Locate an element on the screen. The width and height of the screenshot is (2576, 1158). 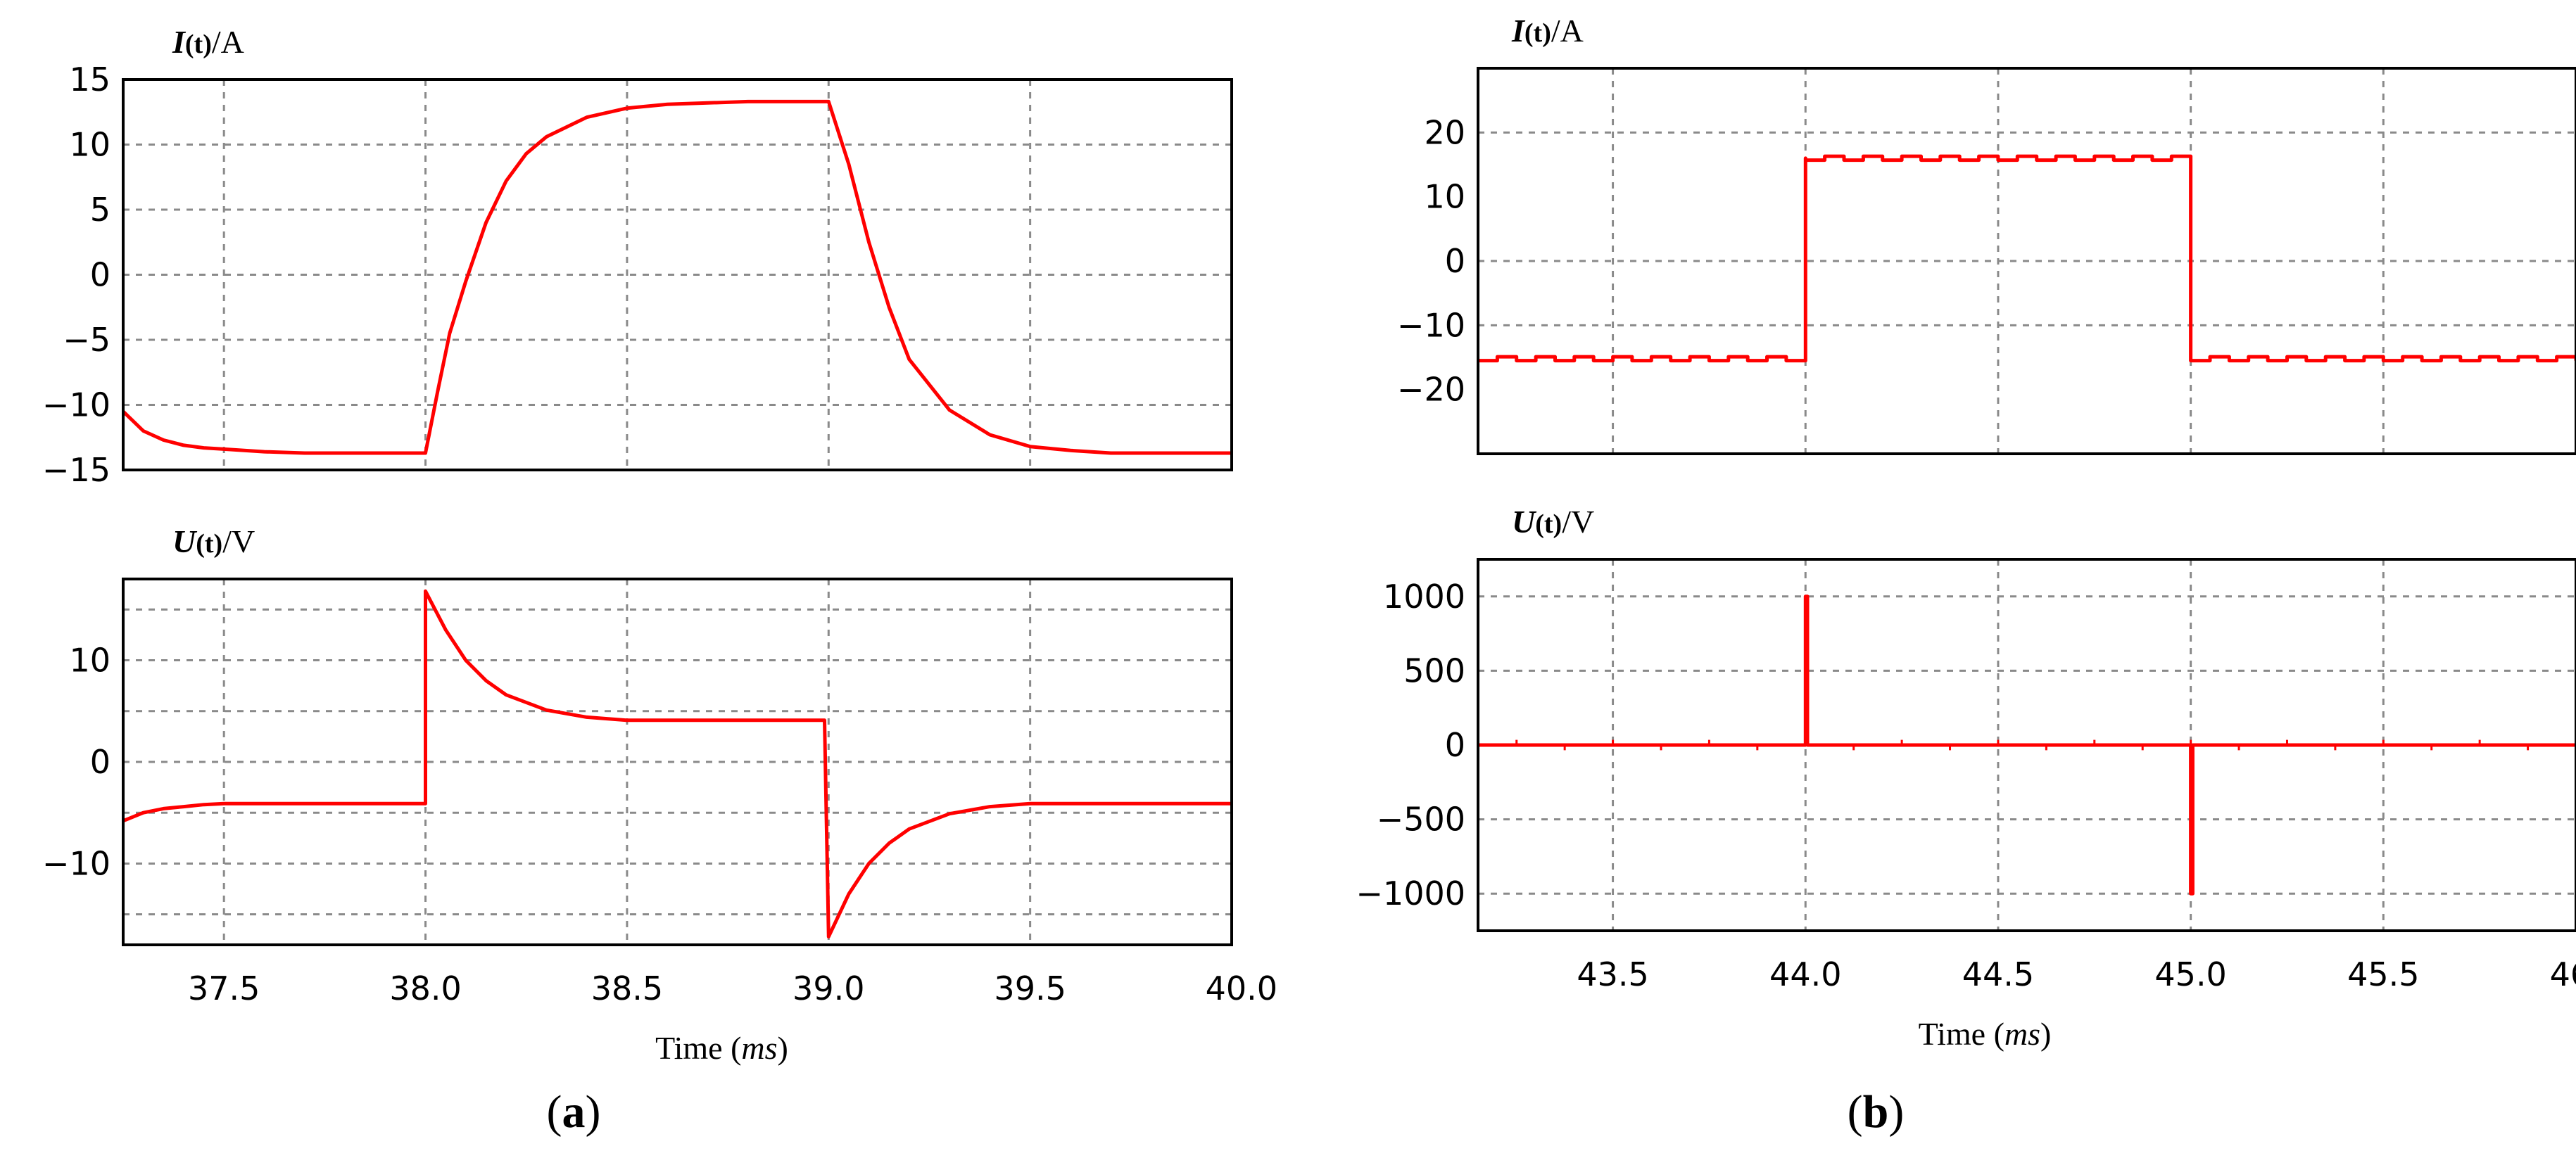
y-tick-label: 500 is located at coordinates (1434, 670).